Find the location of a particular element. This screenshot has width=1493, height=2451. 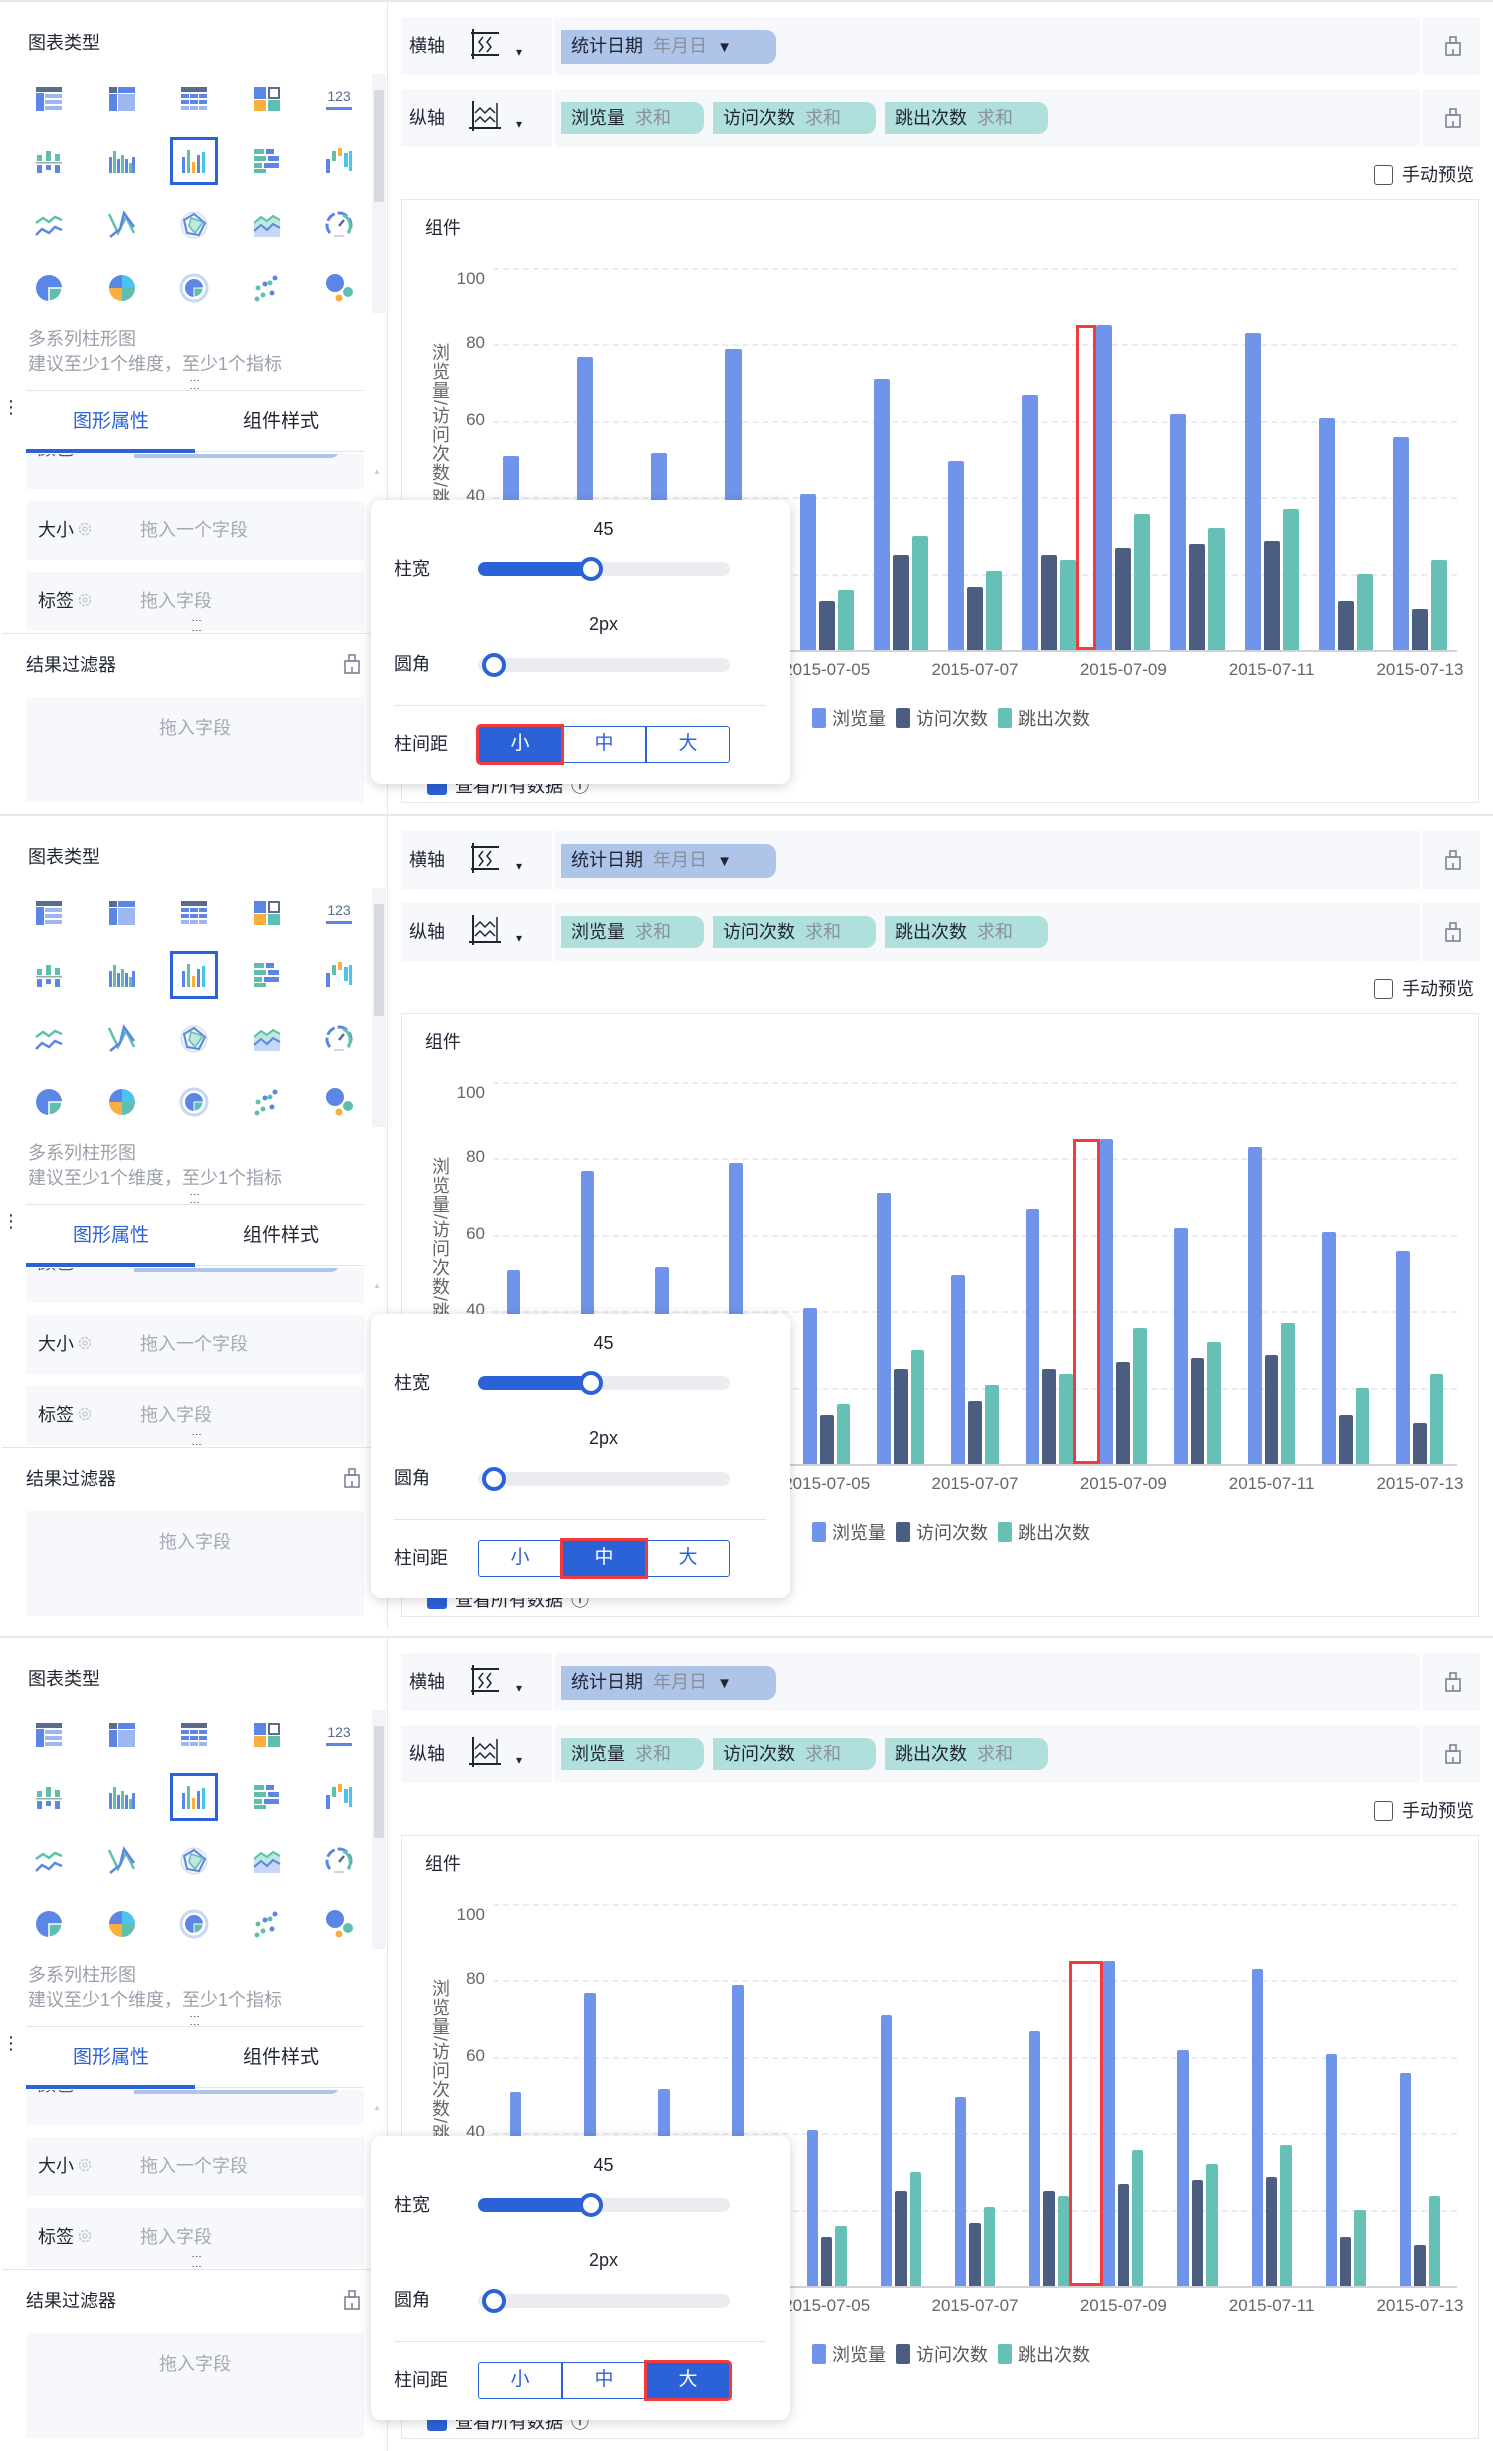

legend-item: 浏览量 is located at coordinates (849, 718).